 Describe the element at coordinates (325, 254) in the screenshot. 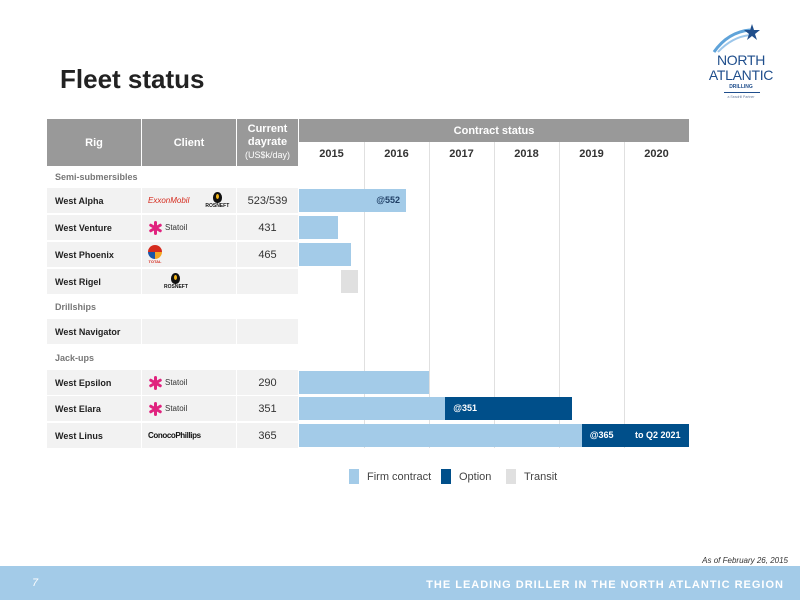

I see `bar-firm-west-phoenix` at that location.